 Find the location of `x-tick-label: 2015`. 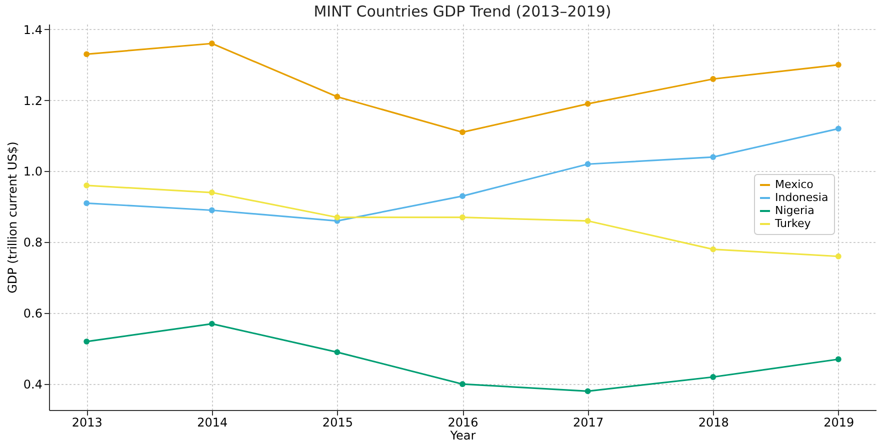

x-tick-label: 2015 is located at coordinates (337, 423).